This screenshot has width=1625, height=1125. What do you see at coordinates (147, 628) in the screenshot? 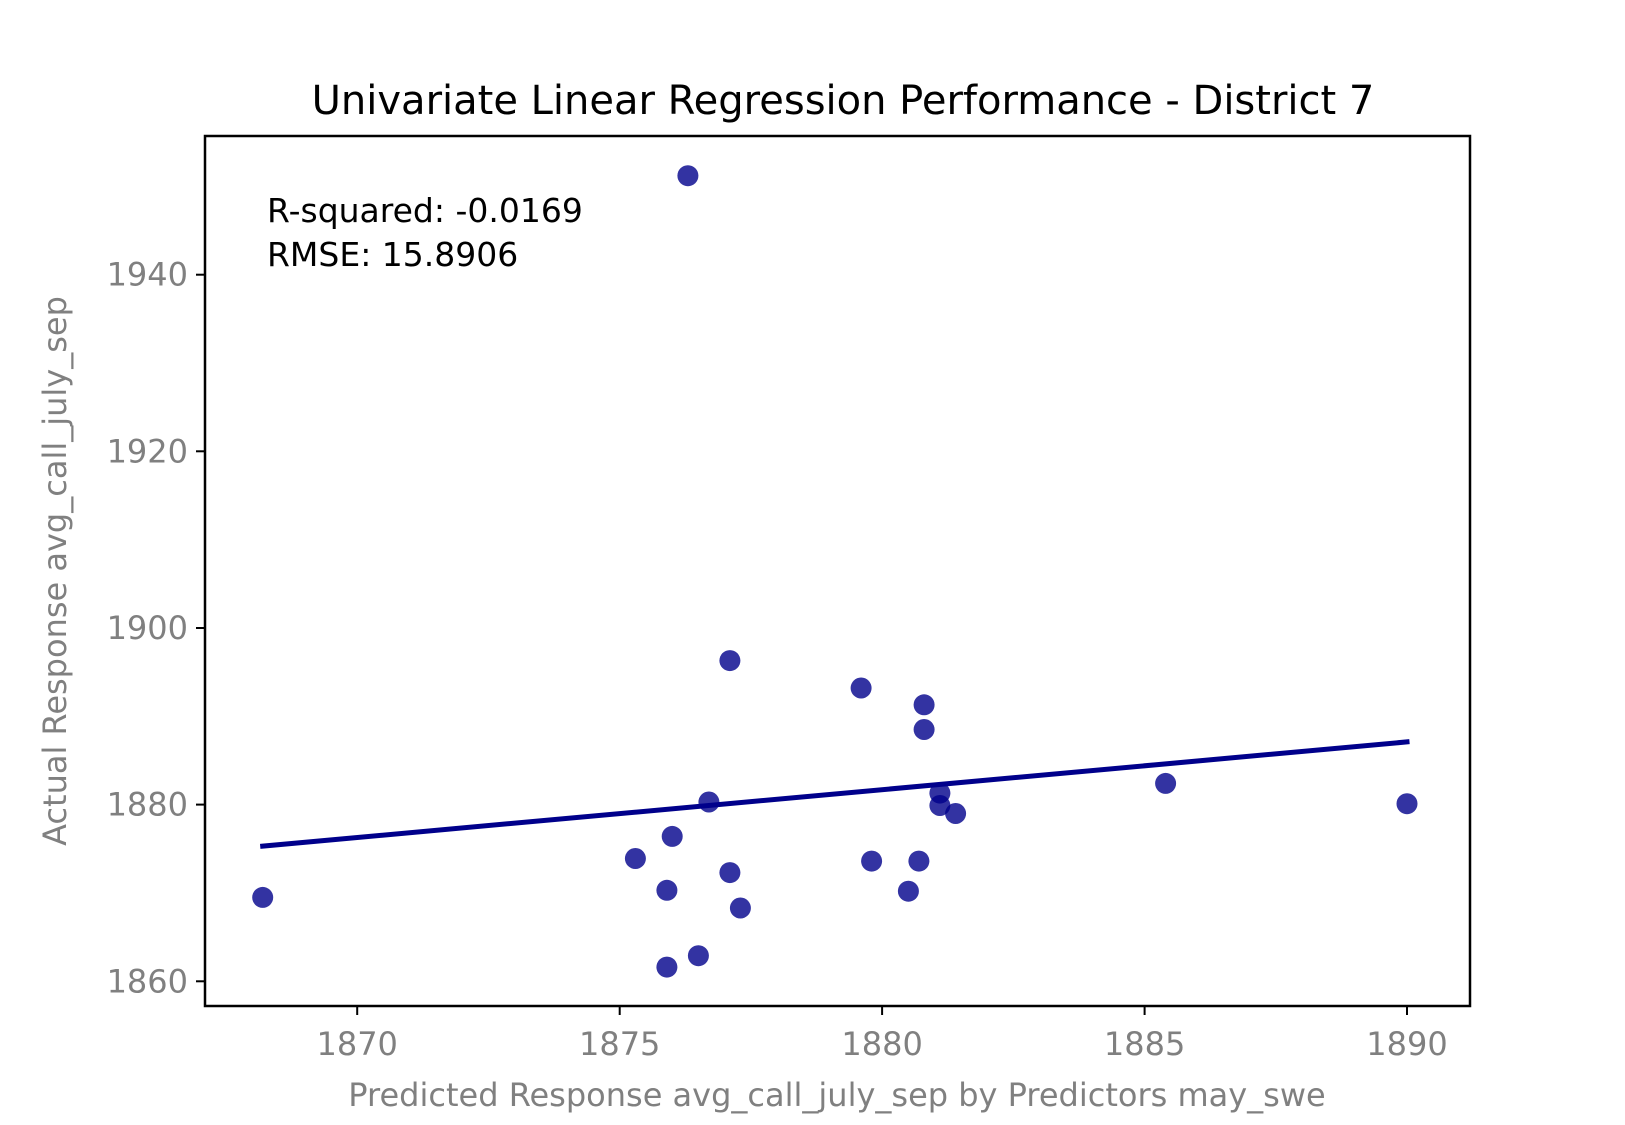
I see `y-tick-label-1900: 1900` at bounding box center [147, 628].